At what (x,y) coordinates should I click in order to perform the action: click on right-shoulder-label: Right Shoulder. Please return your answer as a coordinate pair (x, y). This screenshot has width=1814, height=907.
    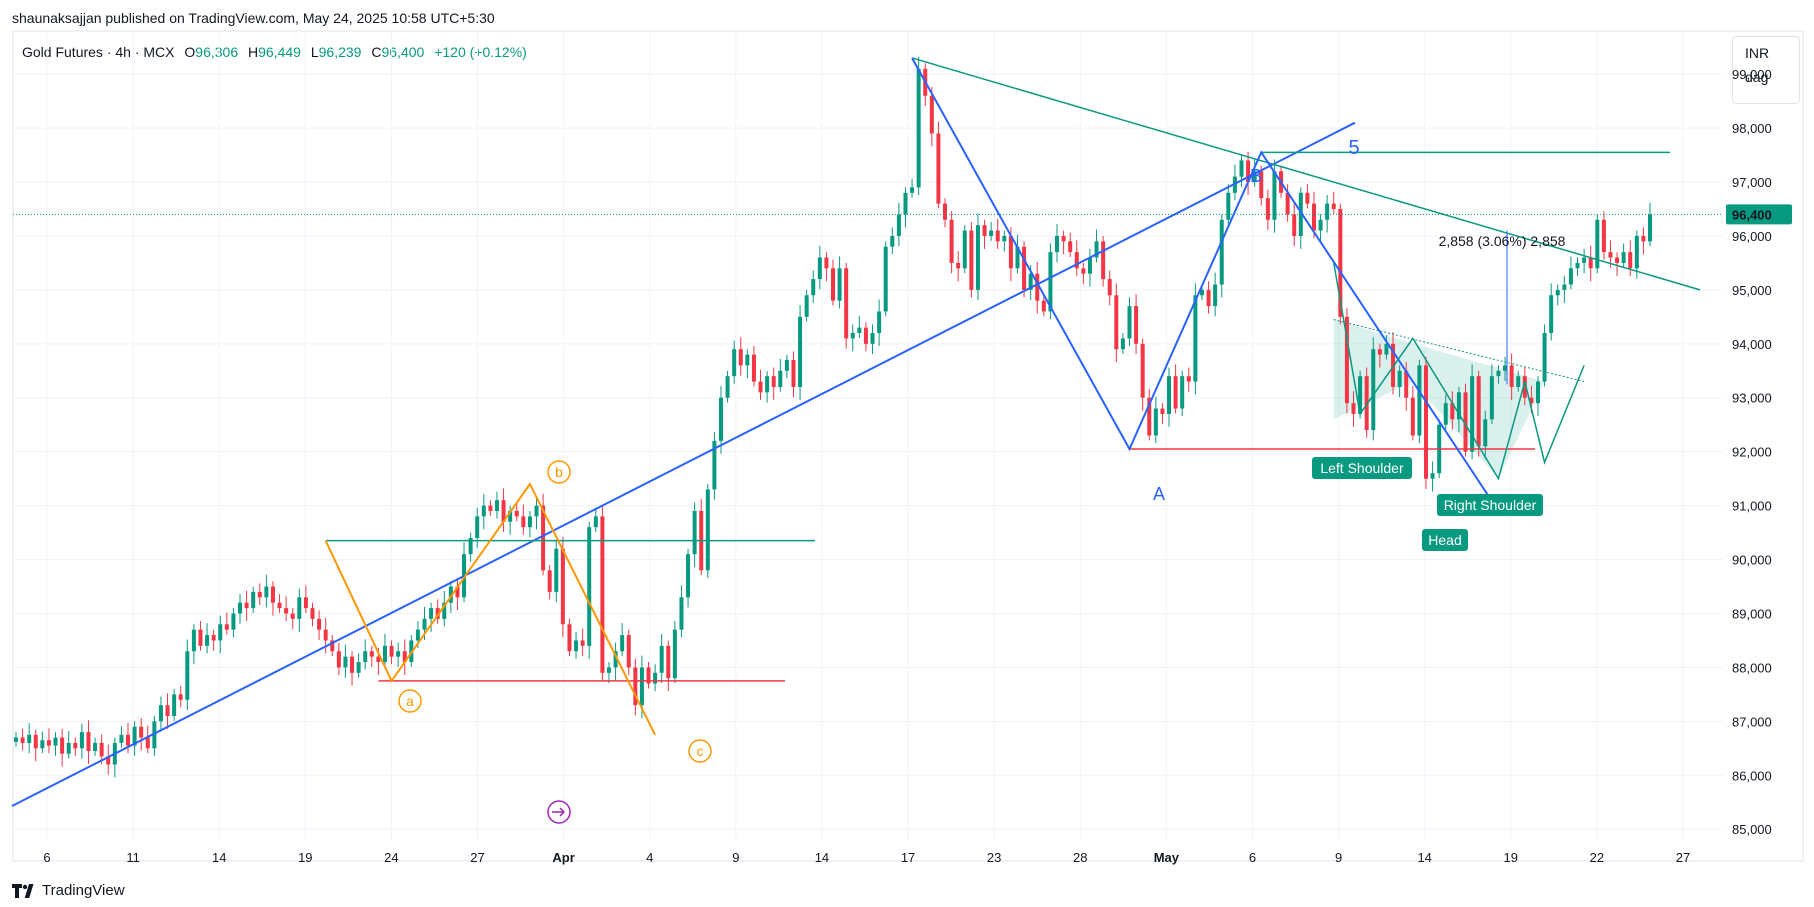
    Looking at the image, I should click on (1490, 505).